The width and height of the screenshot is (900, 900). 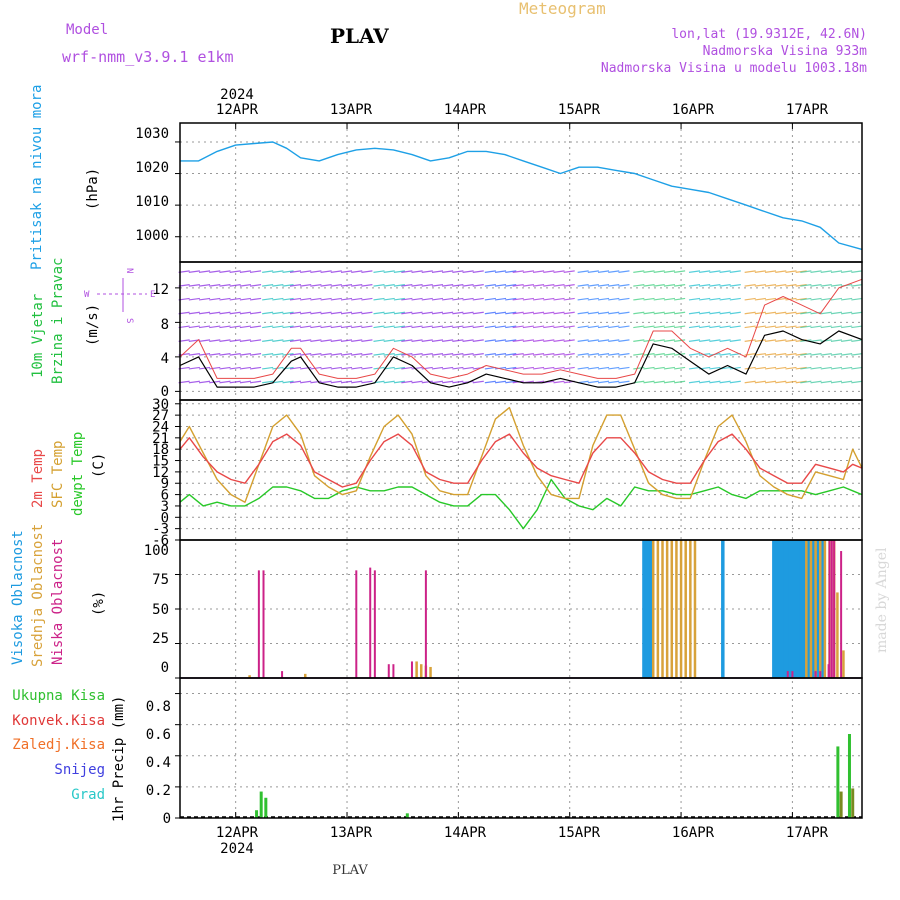 What do you see at coordinates (152, 202) in the screenshot?
I see `pressure-tick: 1010` at bounding box center [152, 202].